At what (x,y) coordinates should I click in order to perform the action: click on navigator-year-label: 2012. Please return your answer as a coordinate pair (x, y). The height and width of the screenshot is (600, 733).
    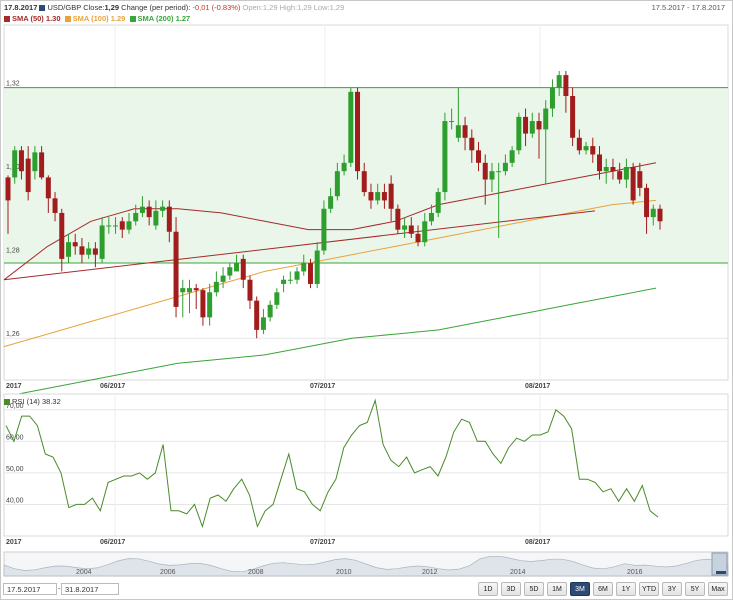
    Looking at the image, I should click on (430, 572).